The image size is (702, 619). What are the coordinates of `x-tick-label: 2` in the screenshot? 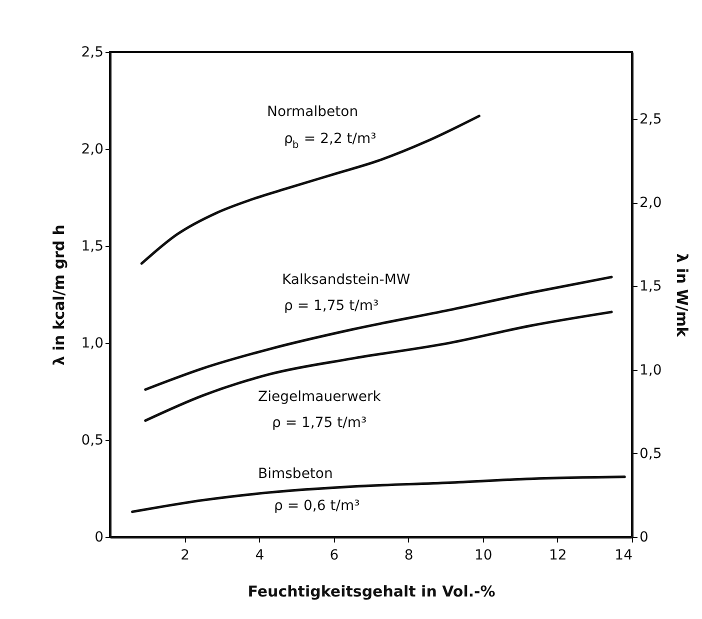 It's located at (185, 556).